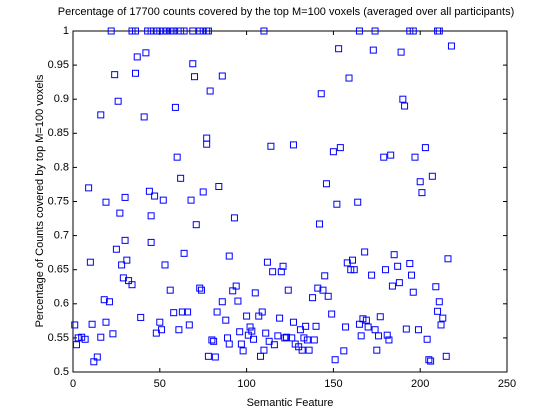 This screenshot has height=420, width=560. What do you see at coordinates (420, 384) in the screenshot?
I see `x-tick-label: 200` at bounding box center [420, 384].